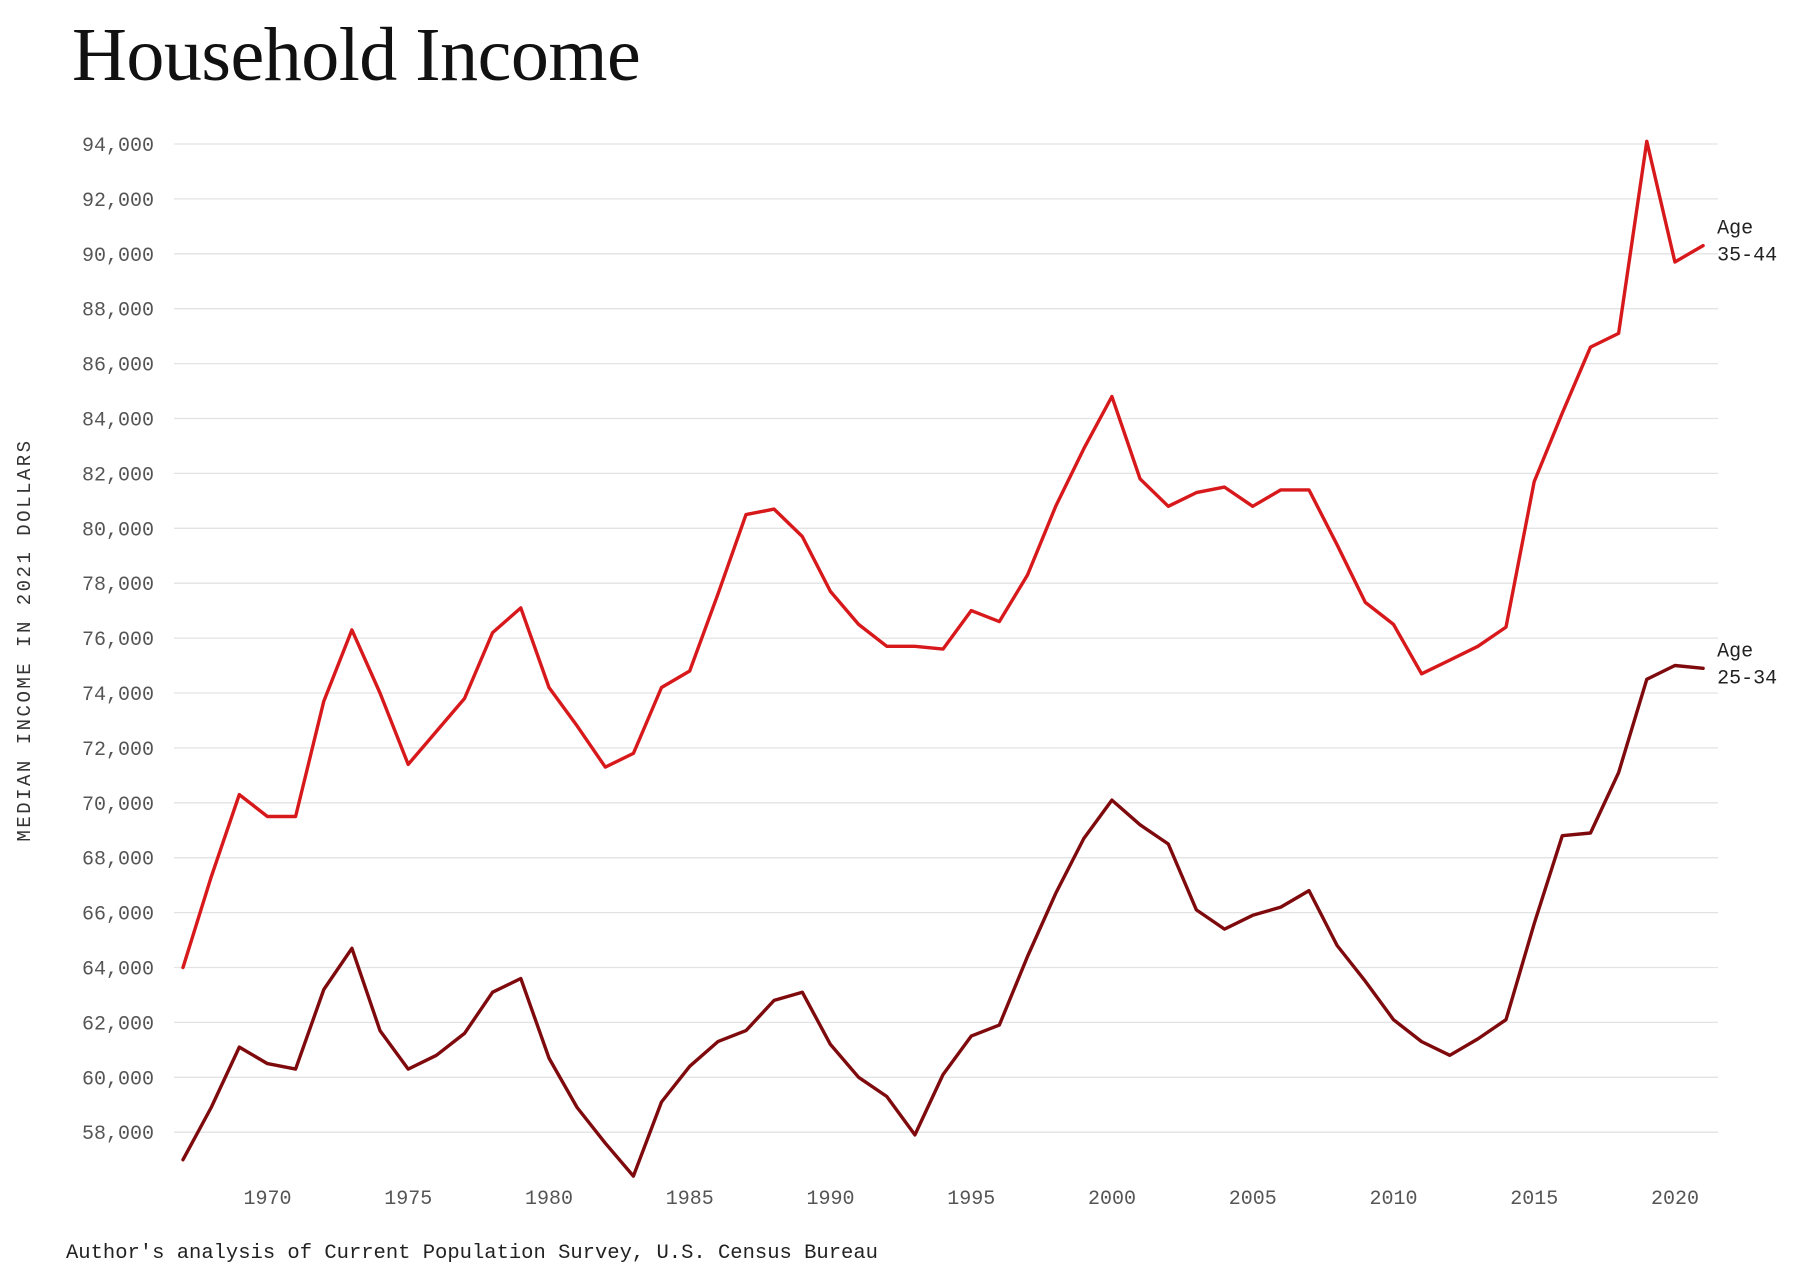 This screenshot has height=1280, width=1808. What do you see at coordinates (118, 1024) in the screenshot?
I see `y-tick-label: 62,000` at bounding box center [118, 1024].